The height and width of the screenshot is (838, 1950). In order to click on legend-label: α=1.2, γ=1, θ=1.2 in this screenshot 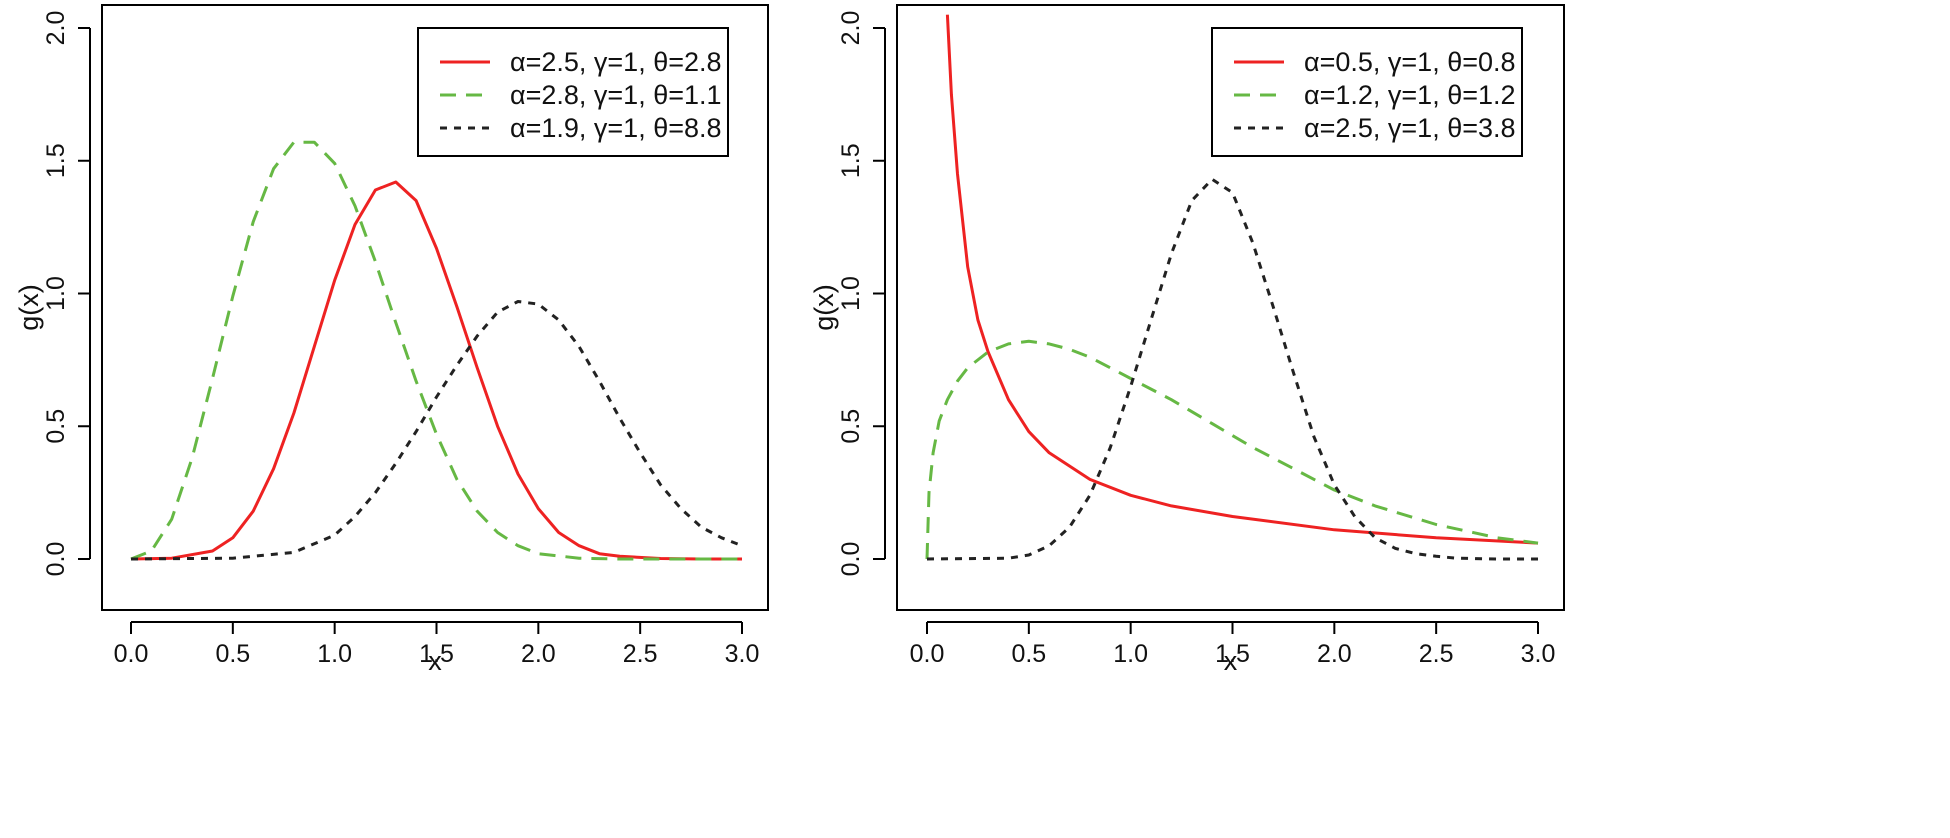, I will do `click(1410, 95)`.